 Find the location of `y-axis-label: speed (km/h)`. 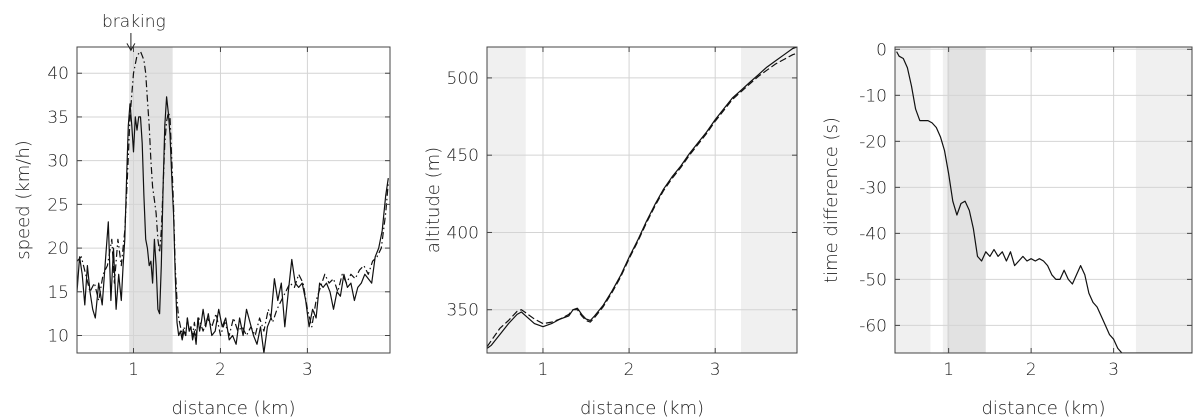

y-axis-label: speed (km/h) is located at coordinates (23, 200).